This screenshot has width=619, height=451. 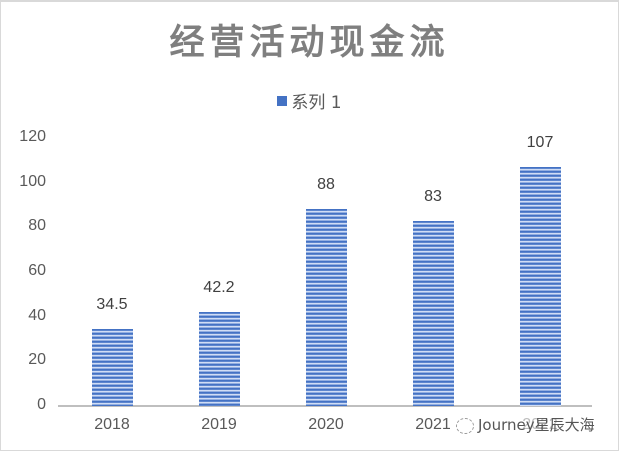 What do you see at coordinates (326, 307) in the screenshot?
I see `bar-2020` at bounding box center [326, 307].